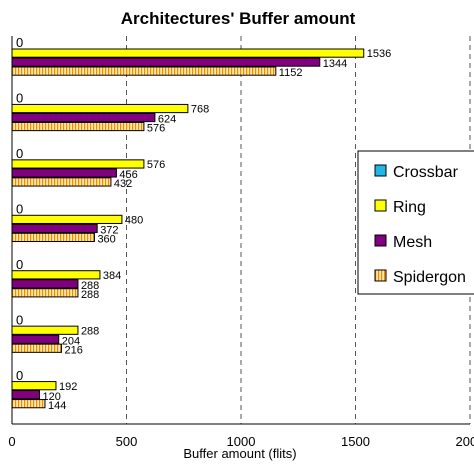  What do you see at coordinates (11, 441) in the screenshot?
I see `x-tick-label: 0` at bounding box center [11, 441].